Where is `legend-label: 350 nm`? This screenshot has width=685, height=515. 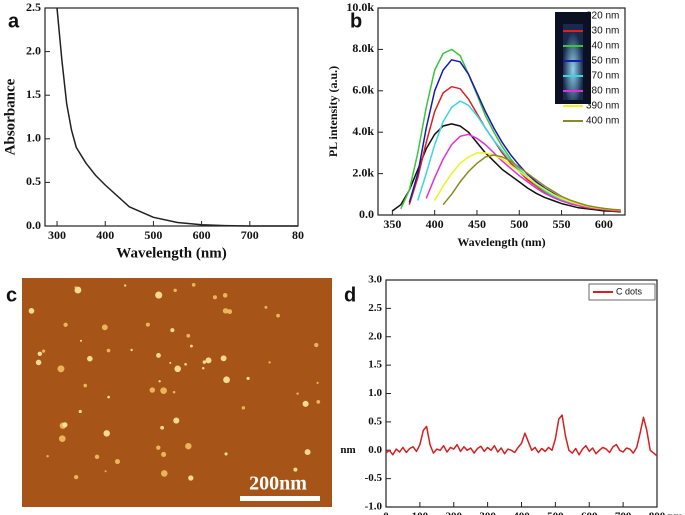
legend-label: 350 nm is located at coordinates (602, 61).